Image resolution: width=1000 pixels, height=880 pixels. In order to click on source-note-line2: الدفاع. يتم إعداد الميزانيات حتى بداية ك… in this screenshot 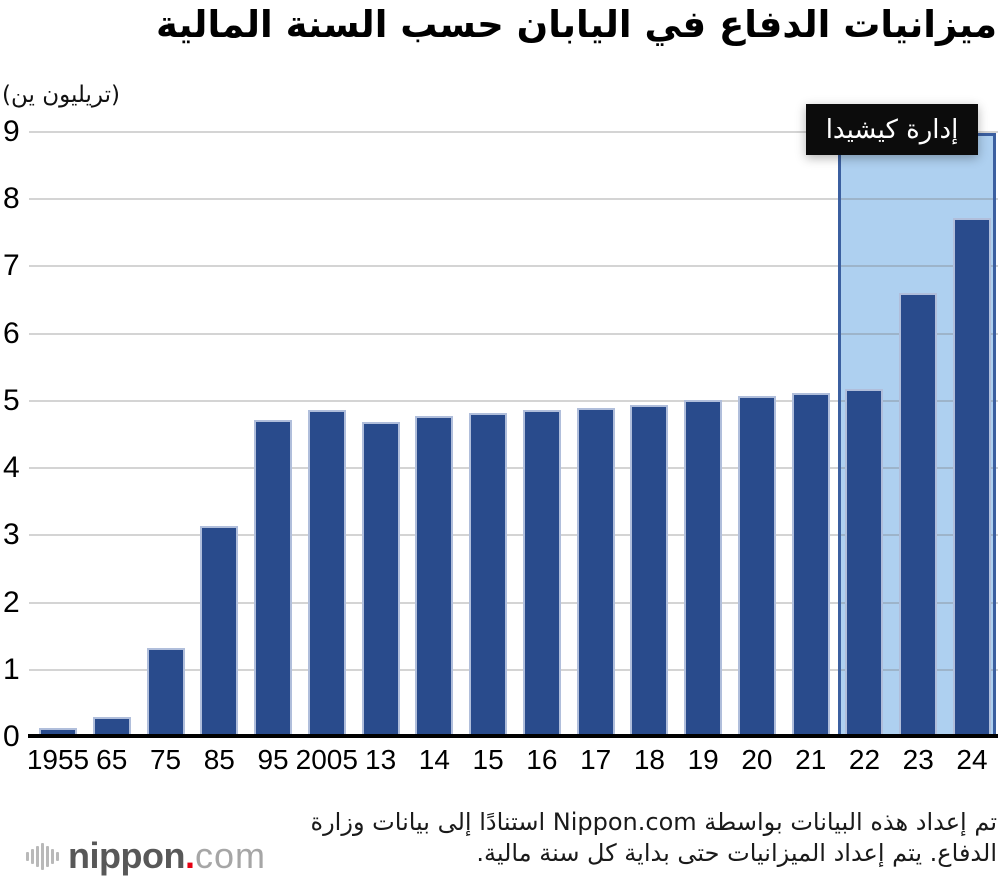, I will do `click(736, 853)`.